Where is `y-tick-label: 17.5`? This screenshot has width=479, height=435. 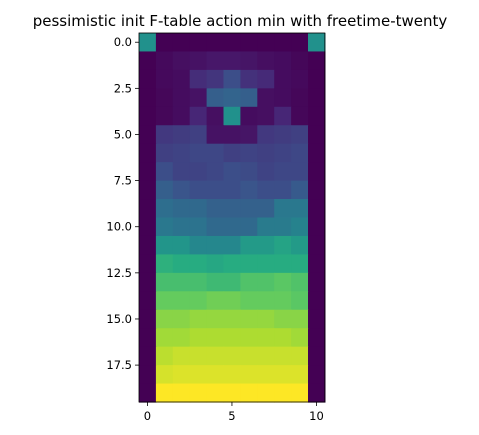
y-tick-label: 17.5 is located at coordinates (119, 365).